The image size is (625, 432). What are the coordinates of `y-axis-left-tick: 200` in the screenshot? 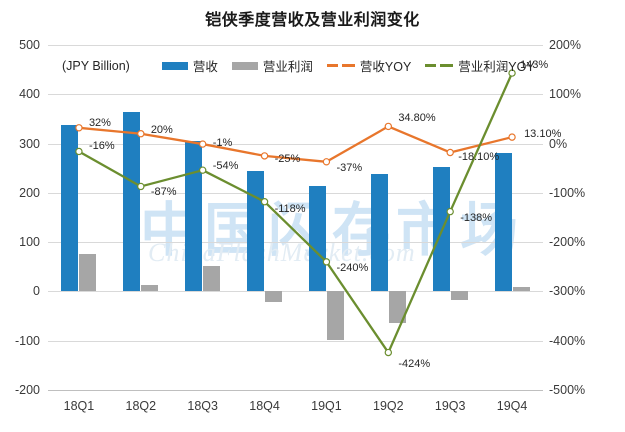 It's located at (29, 192).